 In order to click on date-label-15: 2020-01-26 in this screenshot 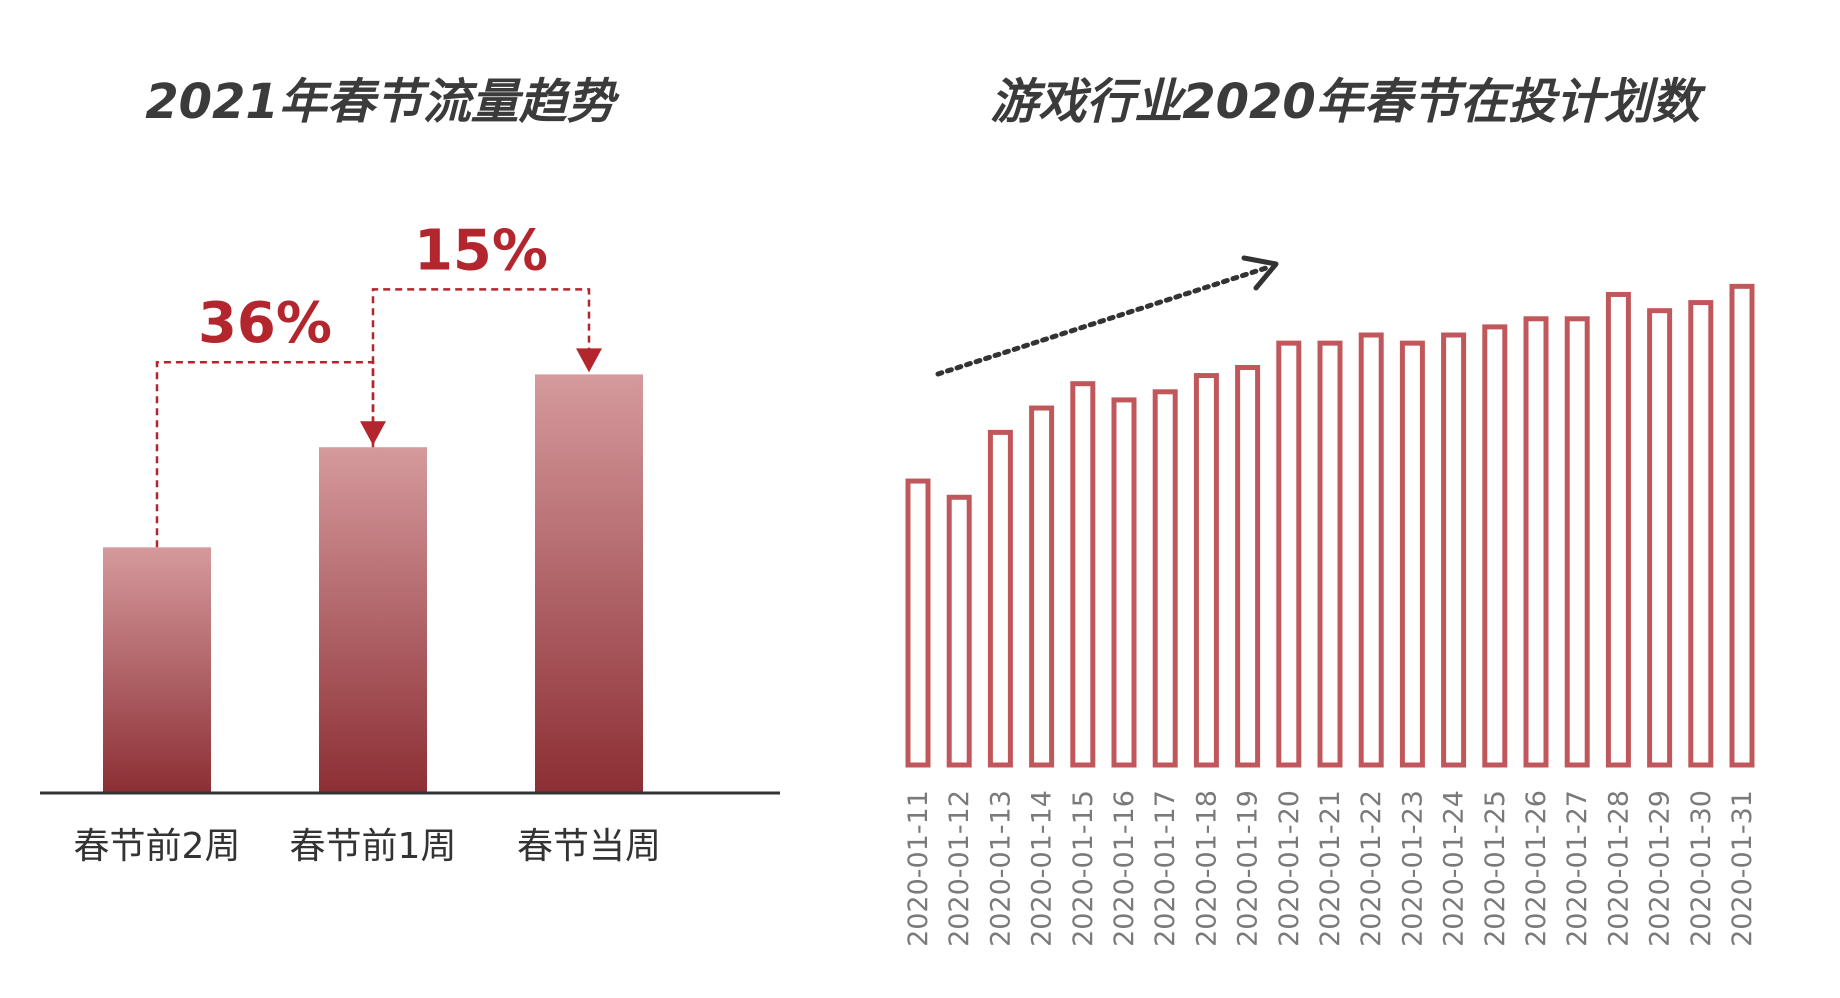, I will do `click(1536, 868)`.